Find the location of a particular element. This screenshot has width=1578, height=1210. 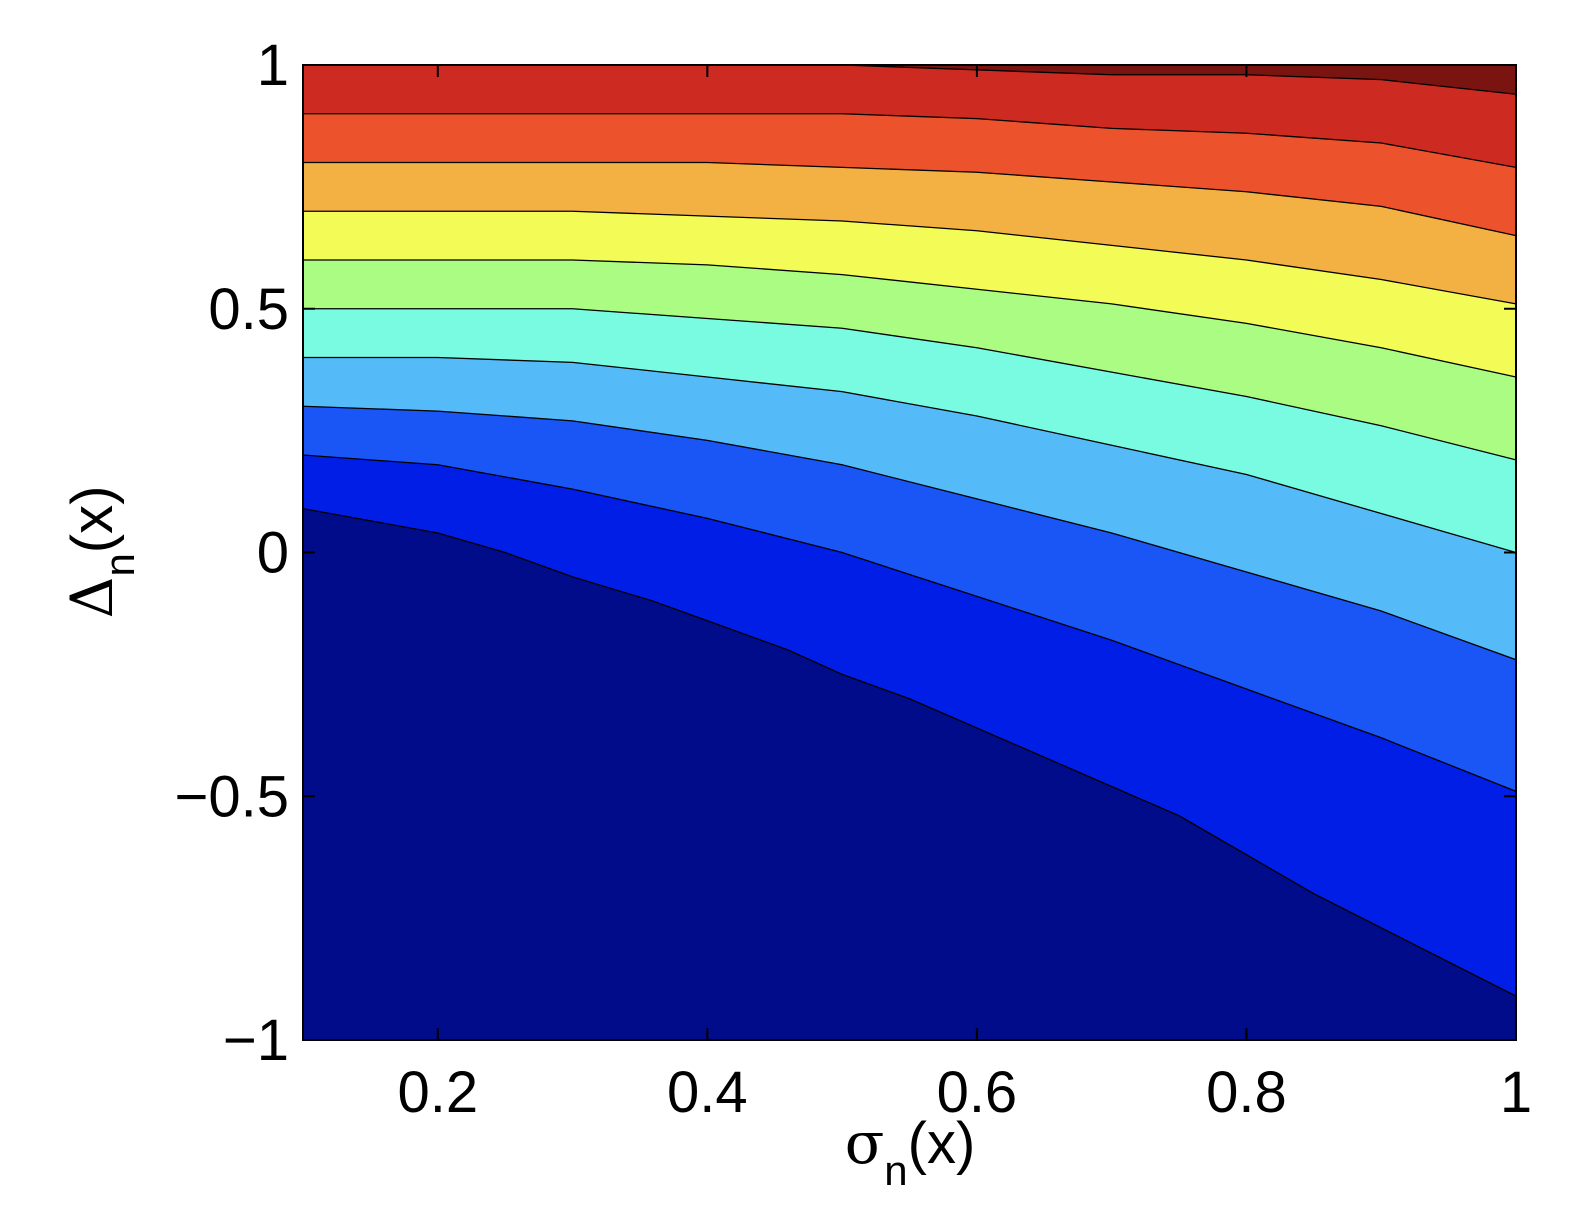

x-tick-labels: 0.2 0.4 0.6 0.8 1 is located at coordinates (964, 1092).